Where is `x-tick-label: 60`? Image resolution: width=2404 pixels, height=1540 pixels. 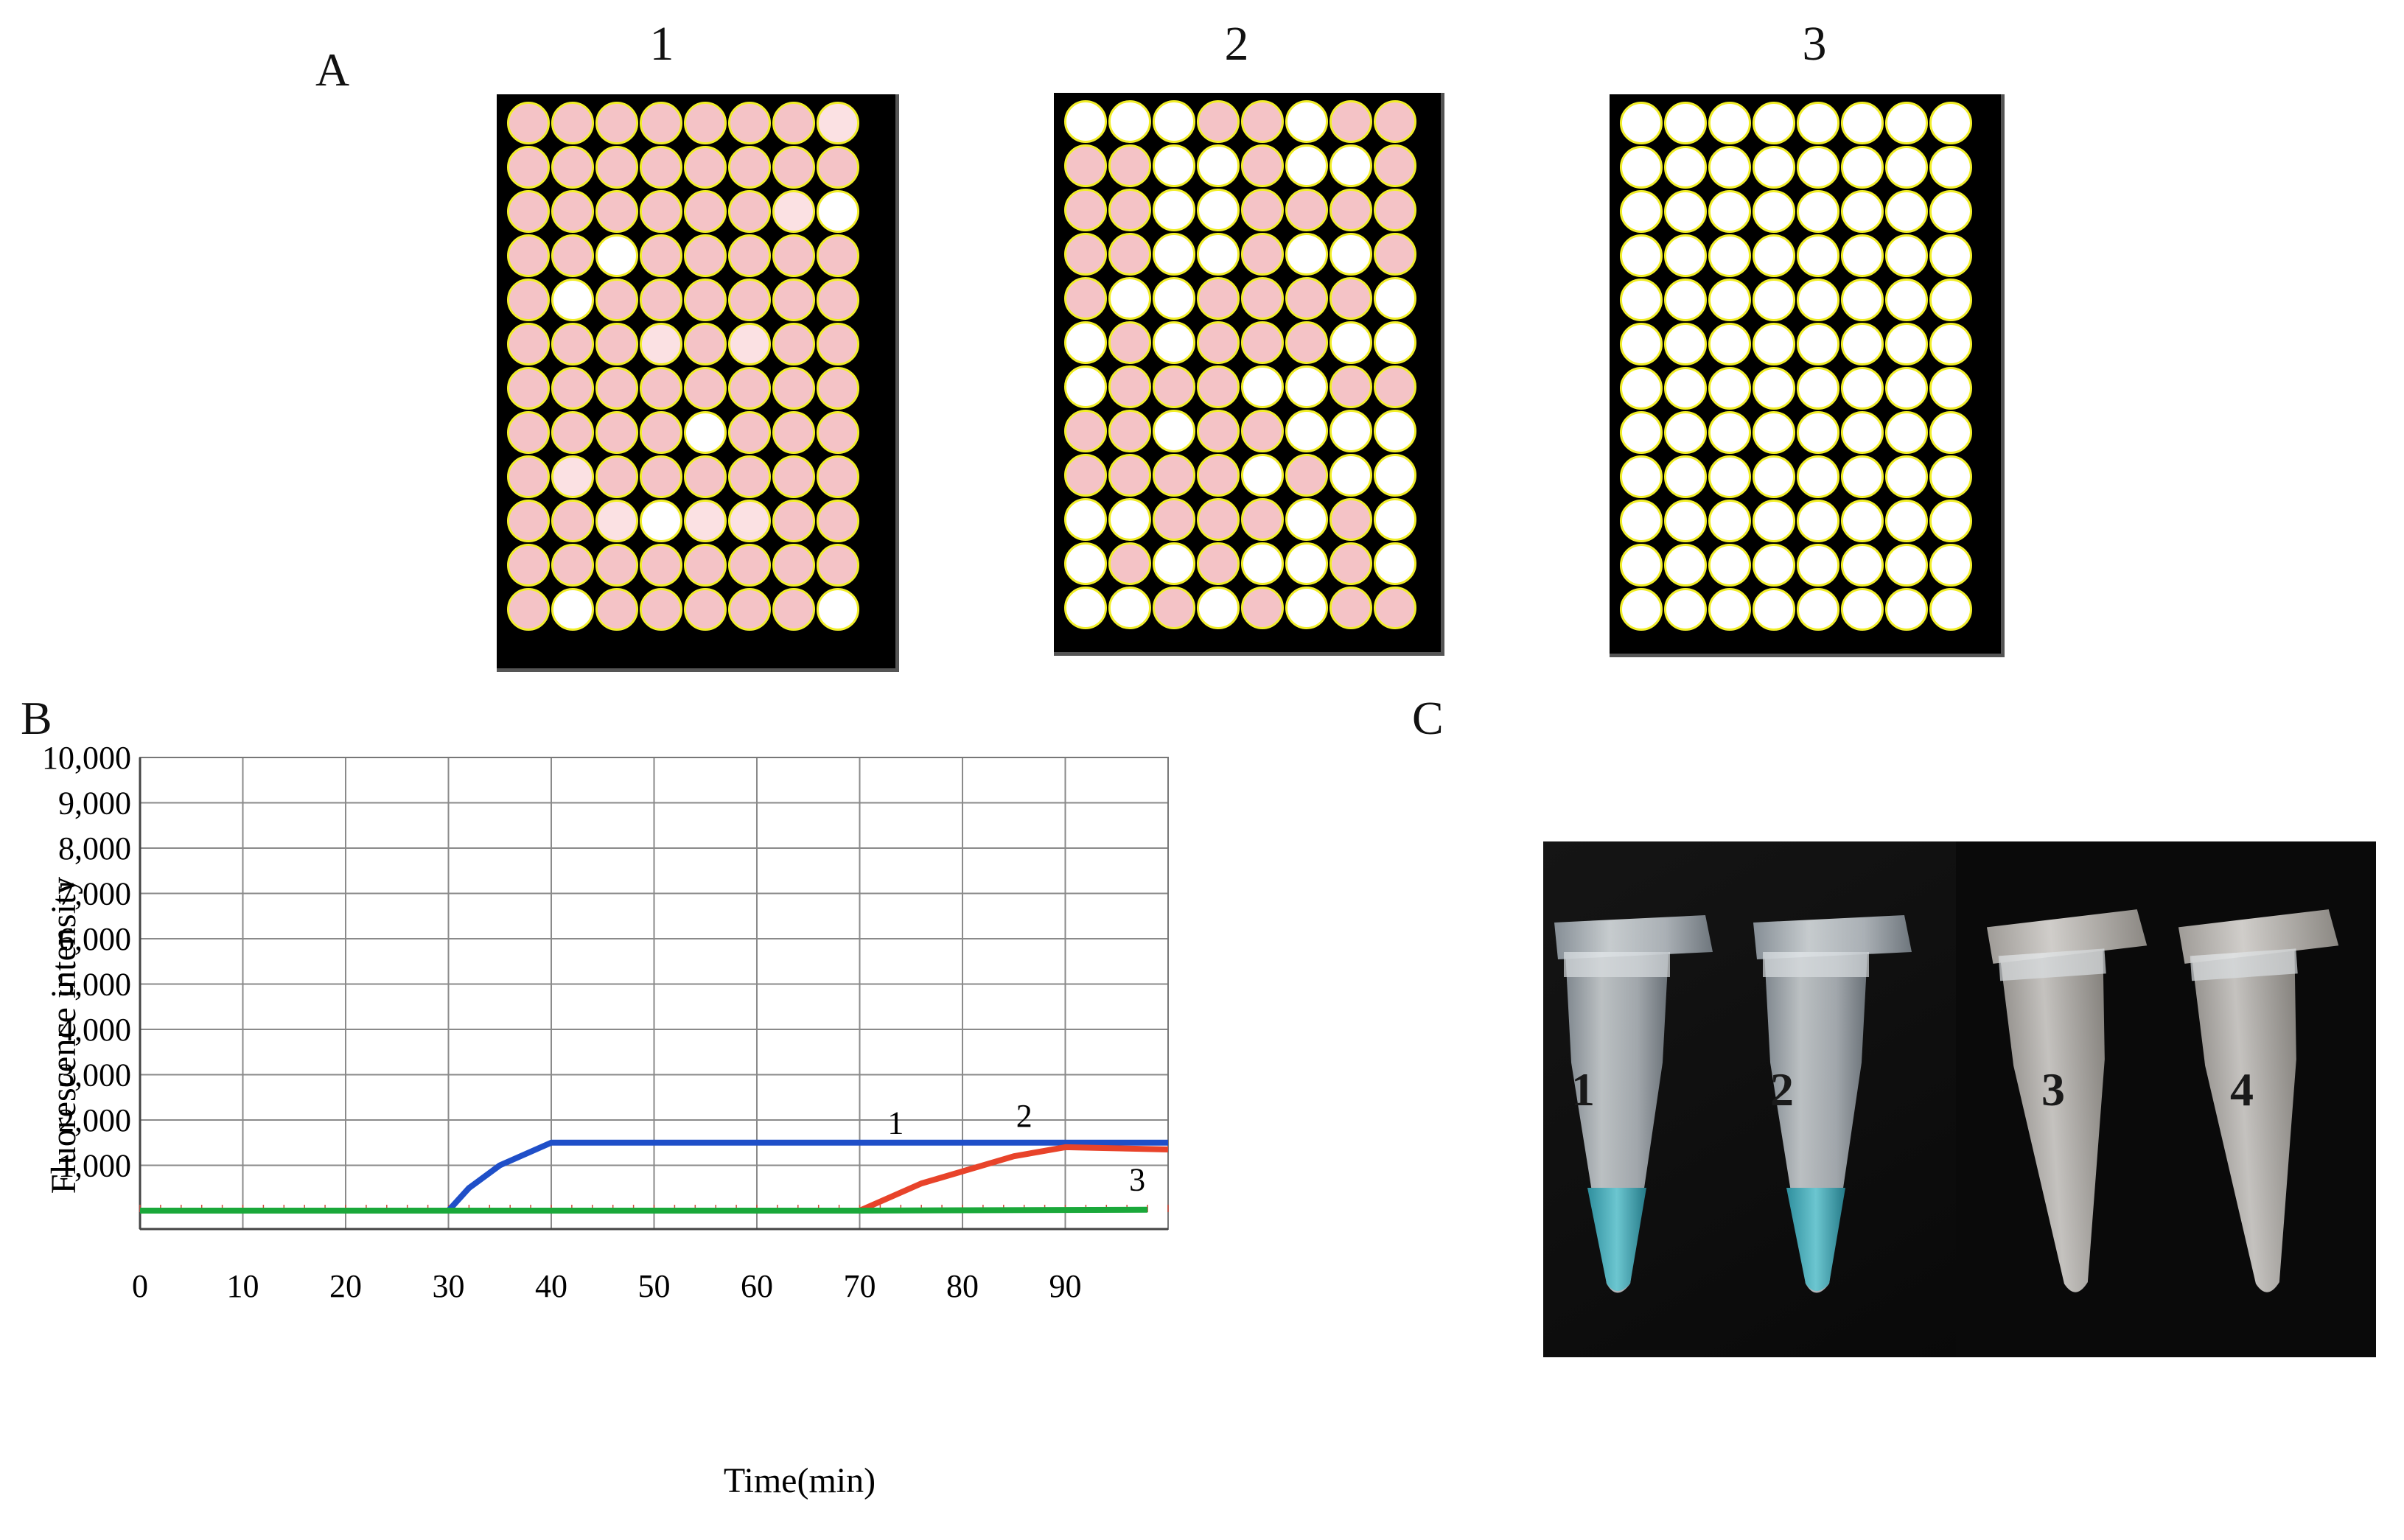 x-tick-label: 60 is located at coordinates (757, 1286).